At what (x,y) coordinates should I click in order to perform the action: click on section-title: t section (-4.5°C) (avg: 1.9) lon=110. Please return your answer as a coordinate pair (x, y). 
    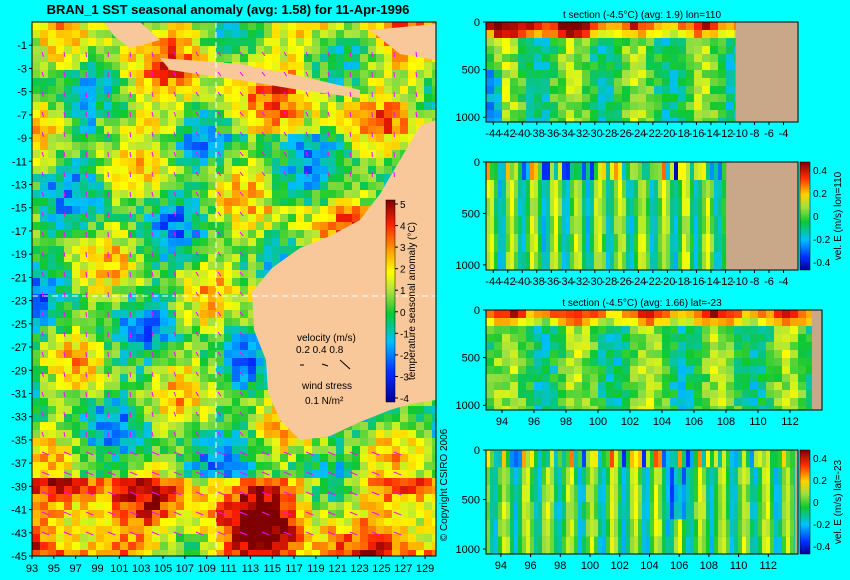
    Looking at the image, I should click on (642, 15).